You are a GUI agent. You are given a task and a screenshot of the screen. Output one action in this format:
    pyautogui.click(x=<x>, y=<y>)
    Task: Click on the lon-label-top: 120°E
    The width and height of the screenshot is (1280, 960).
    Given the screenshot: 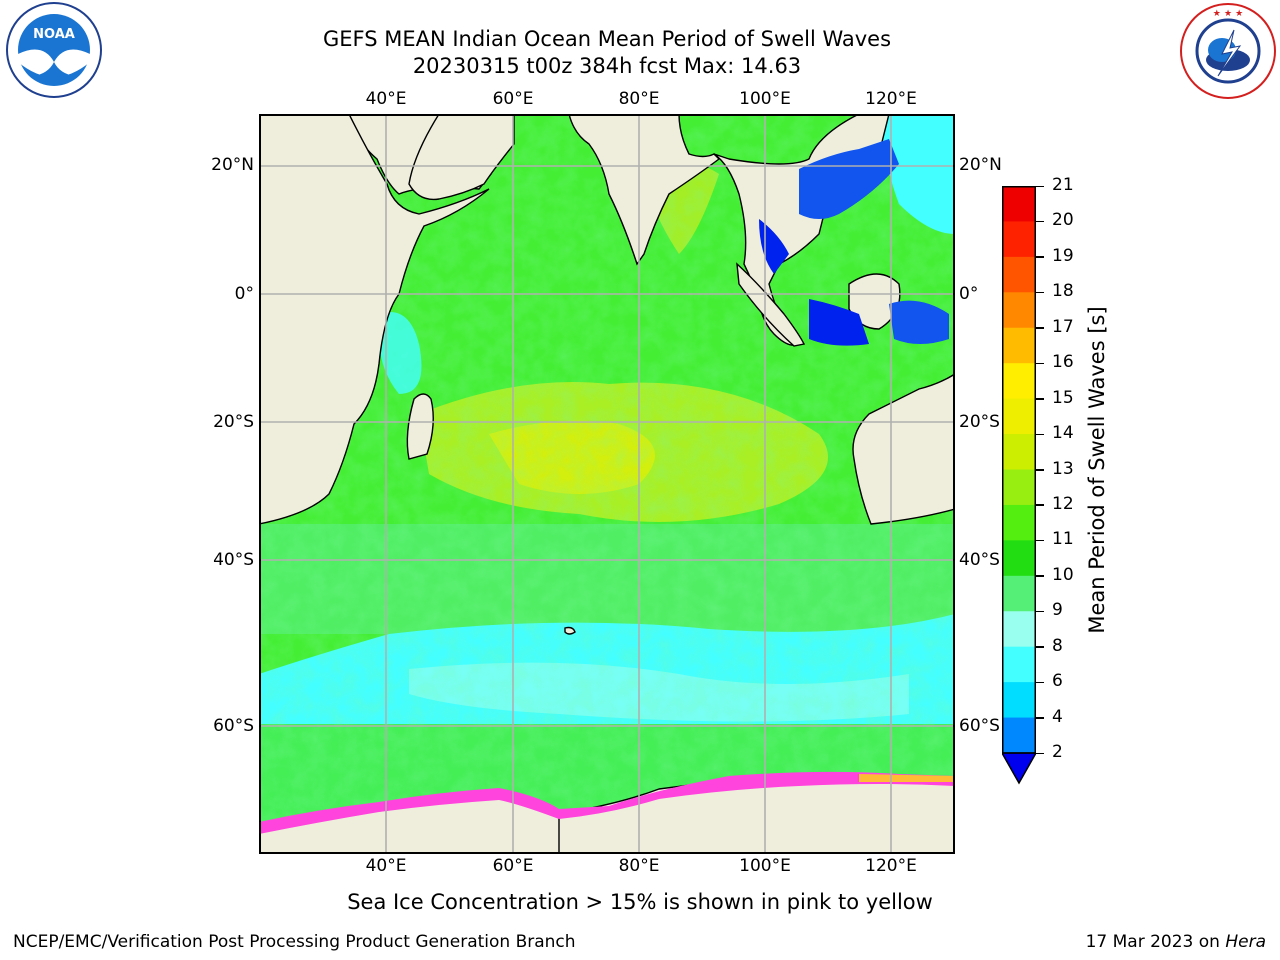 What is the action you would take?
    pyautogui.click(x=891, y=99)
    